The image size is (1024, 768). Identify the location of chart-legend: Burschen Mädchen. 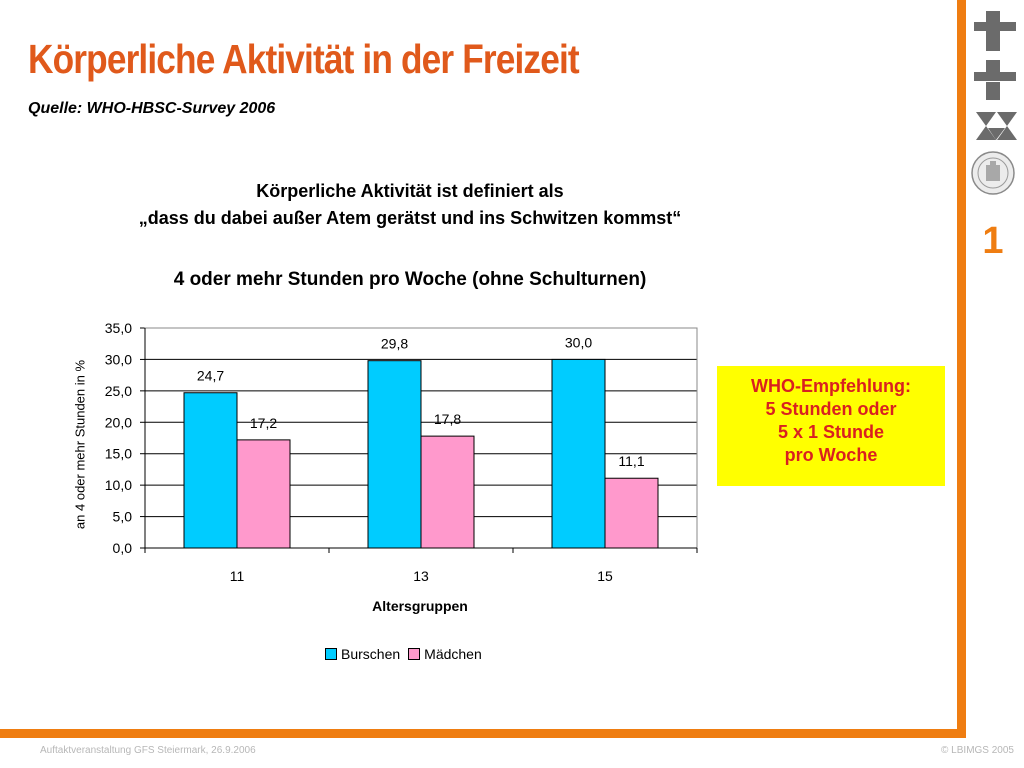
(407, 654).